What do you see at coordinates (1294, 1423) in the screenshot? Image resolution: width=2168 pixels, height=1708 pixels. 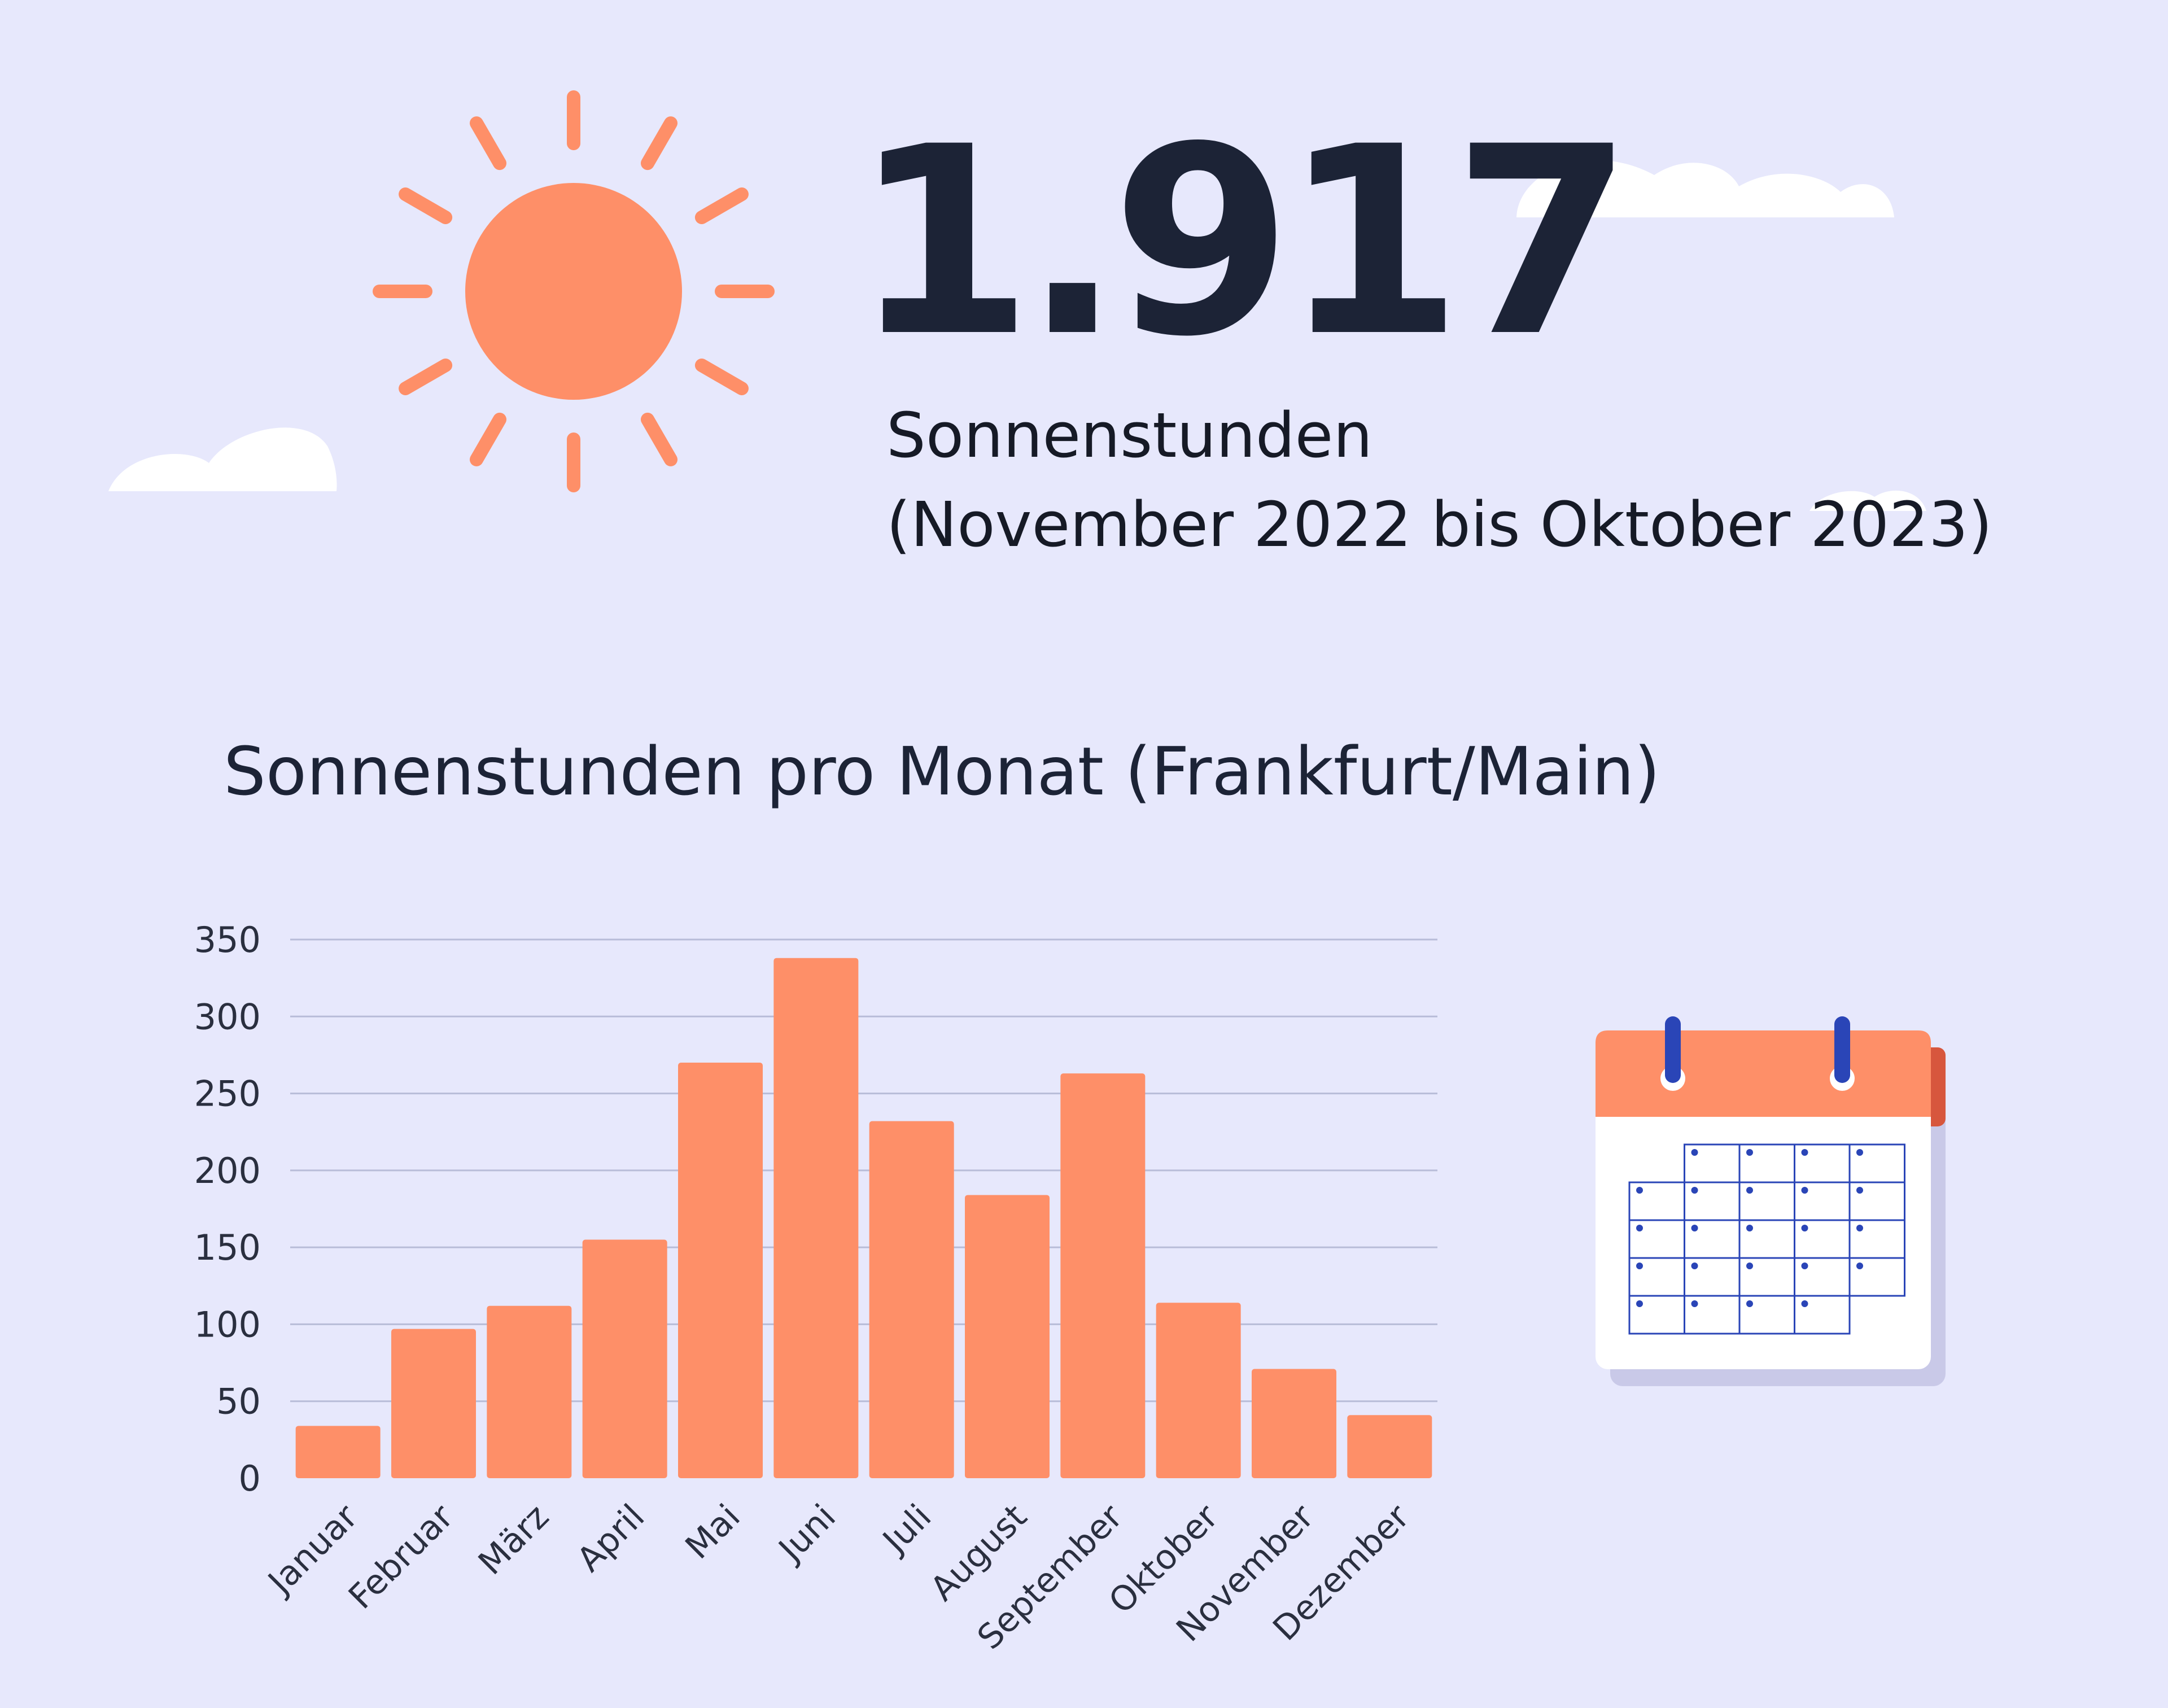 I see `bar-november` at bounding box center [1294, 1423].